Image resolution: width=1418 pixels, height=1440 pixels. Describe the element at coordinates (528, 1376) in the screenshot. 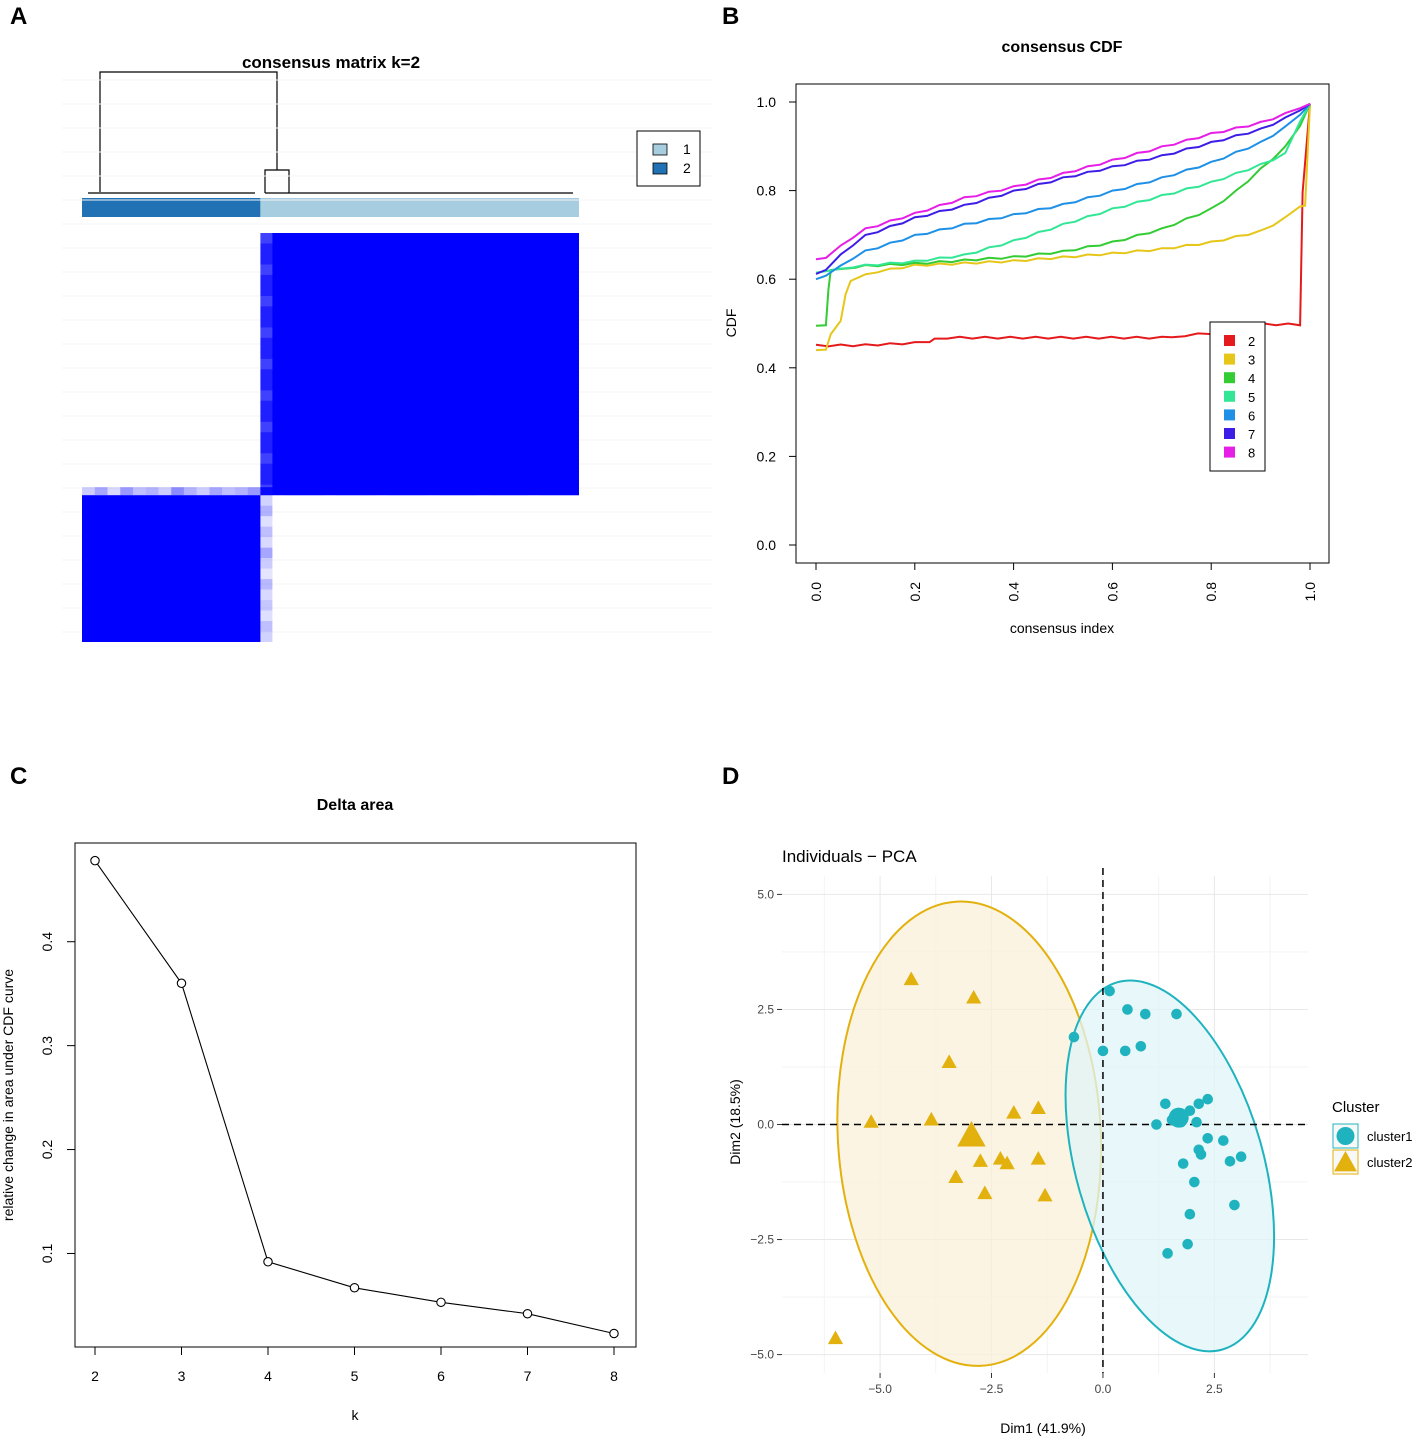

I see `x-tick-label: 7` at that location.